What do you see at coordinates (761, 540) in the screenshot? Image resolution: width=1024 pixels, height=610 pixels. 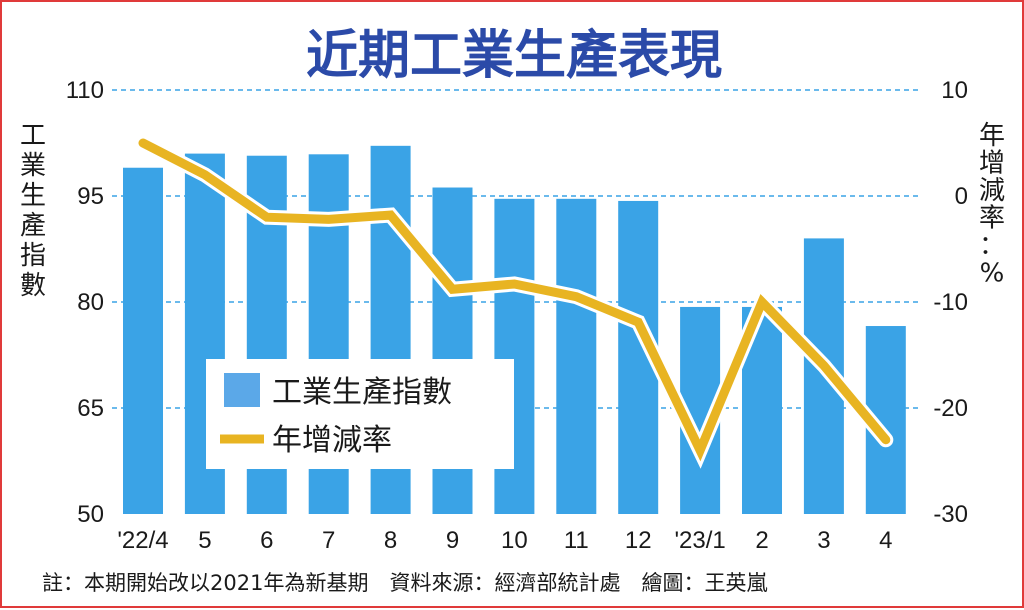 I see `x-tick-label: 2` at bounding box center [761, 540].